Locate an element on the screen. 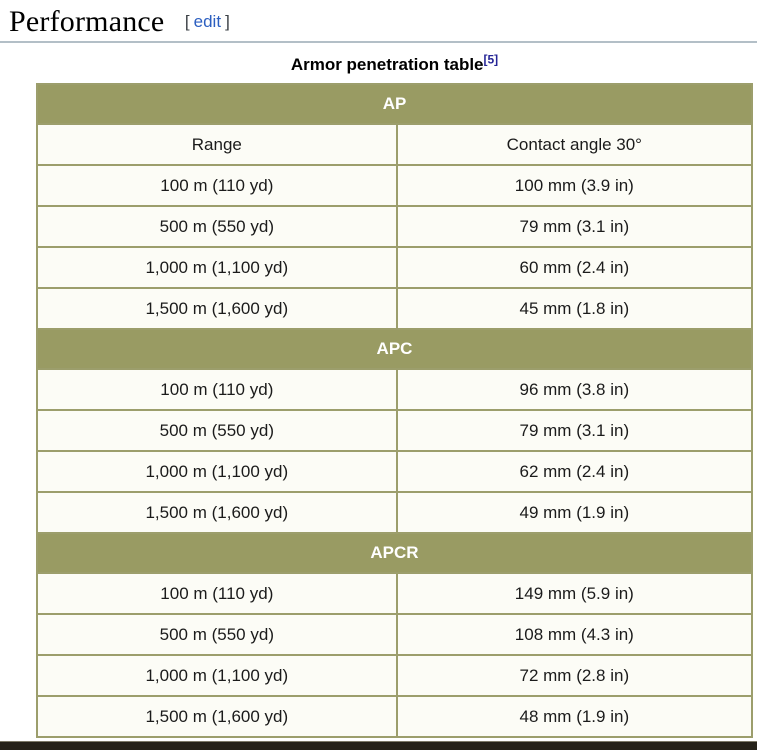 Image resolution: width=757 pixels, height=750 pixels. penetration-cell: 100 mm (3.9 in) is located at coordinates (574, 185).